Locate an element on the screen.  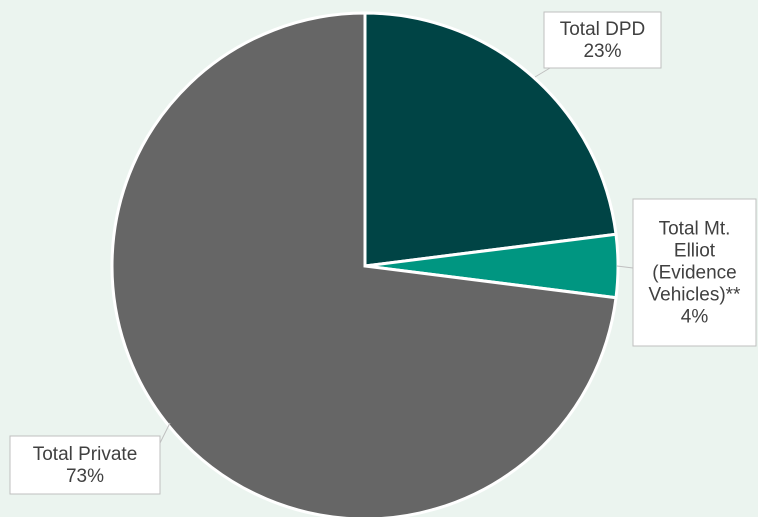
data-label-value: 23% is located at coordinates (602, 51).